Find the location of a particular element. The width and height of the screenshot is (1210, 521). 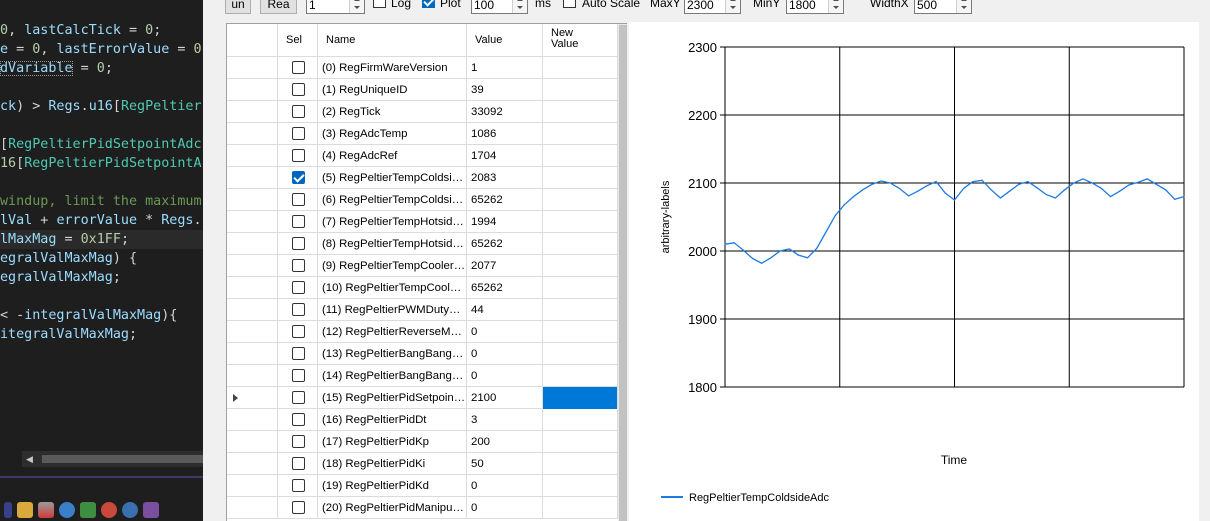

table-row: (3) RegAdcTemp 1086 is located at coordinates (427, 134).